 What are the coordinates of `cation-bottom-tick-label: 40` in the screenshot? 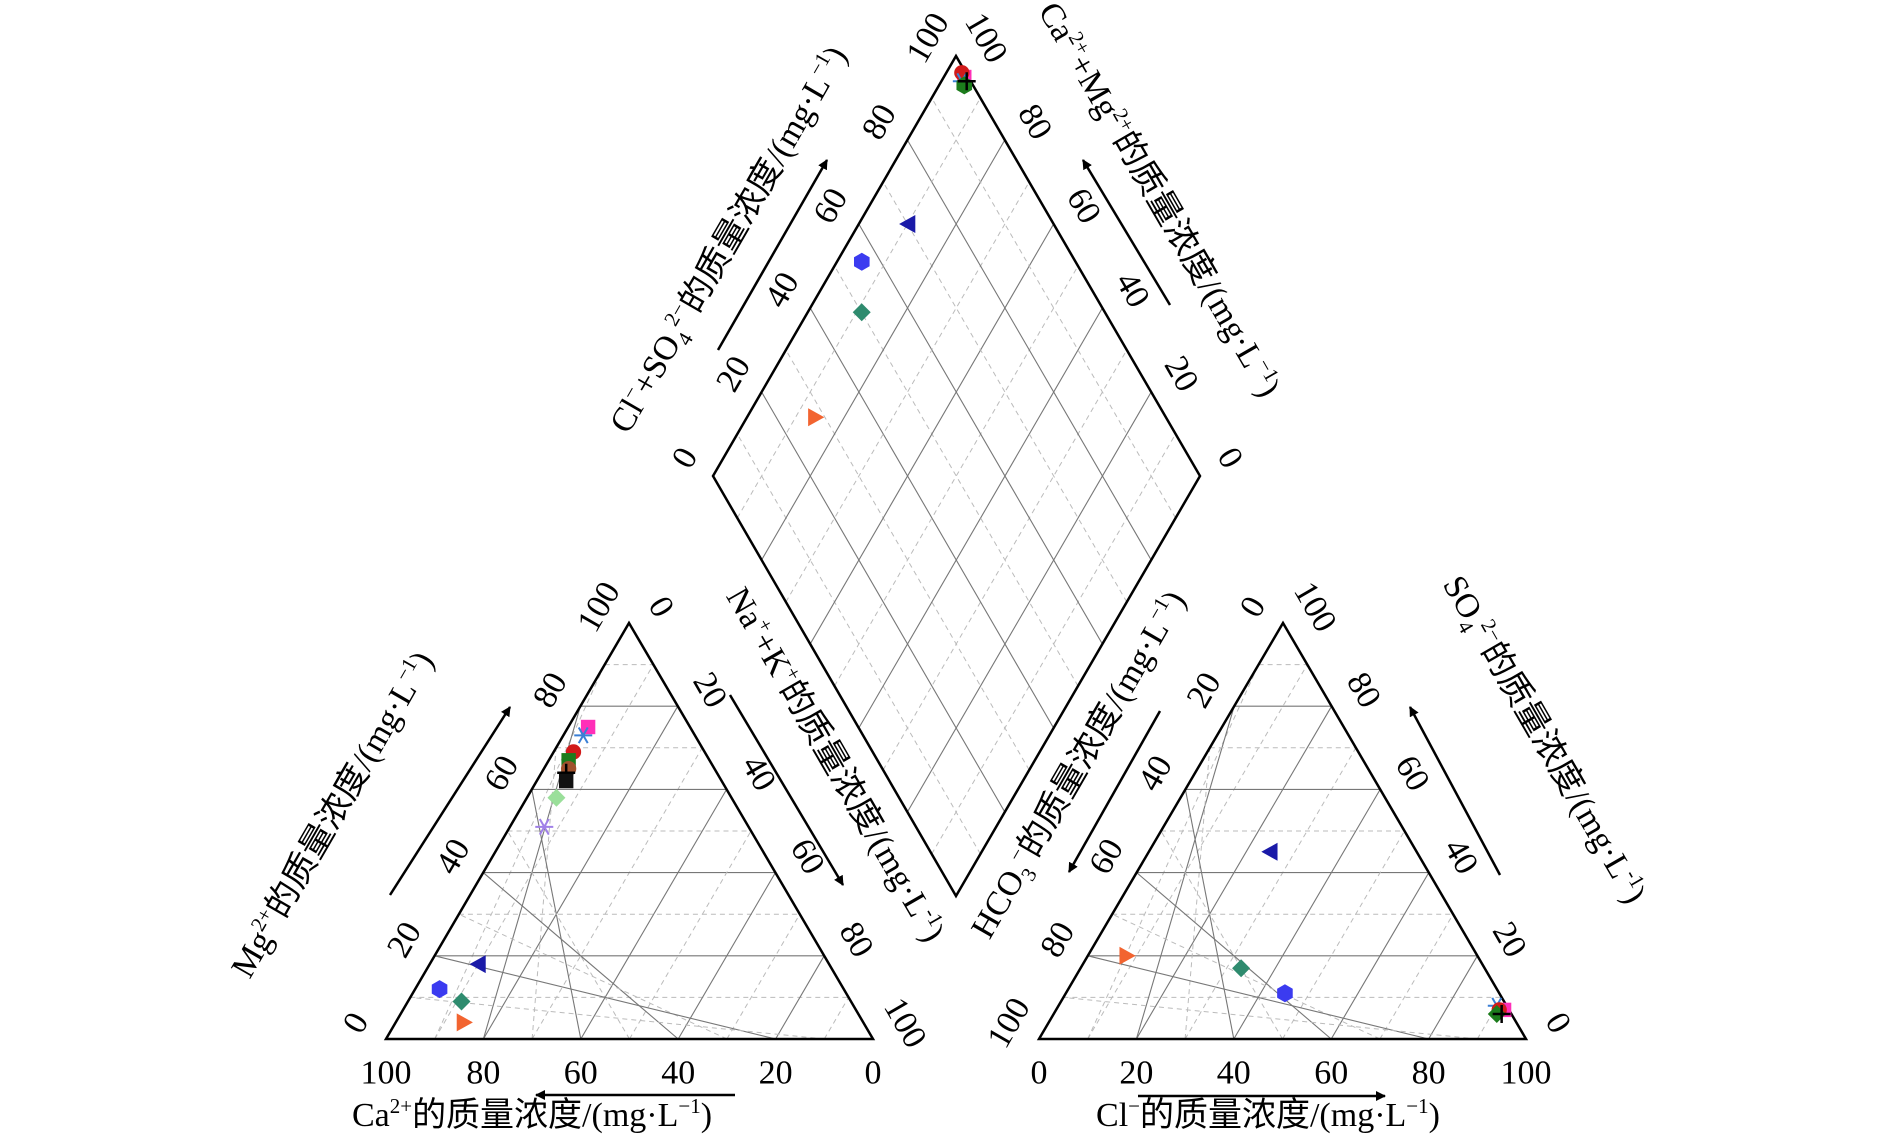 It's located at (678, 1073).